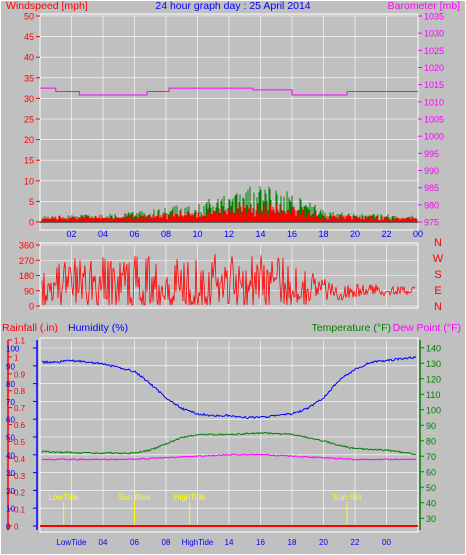 This screenshot has width=466, height=555. What do you see at coordinates (197, 234) in the screenshot?
I see `wind-x-tick-label: 10` at bounding box center [197, 234].